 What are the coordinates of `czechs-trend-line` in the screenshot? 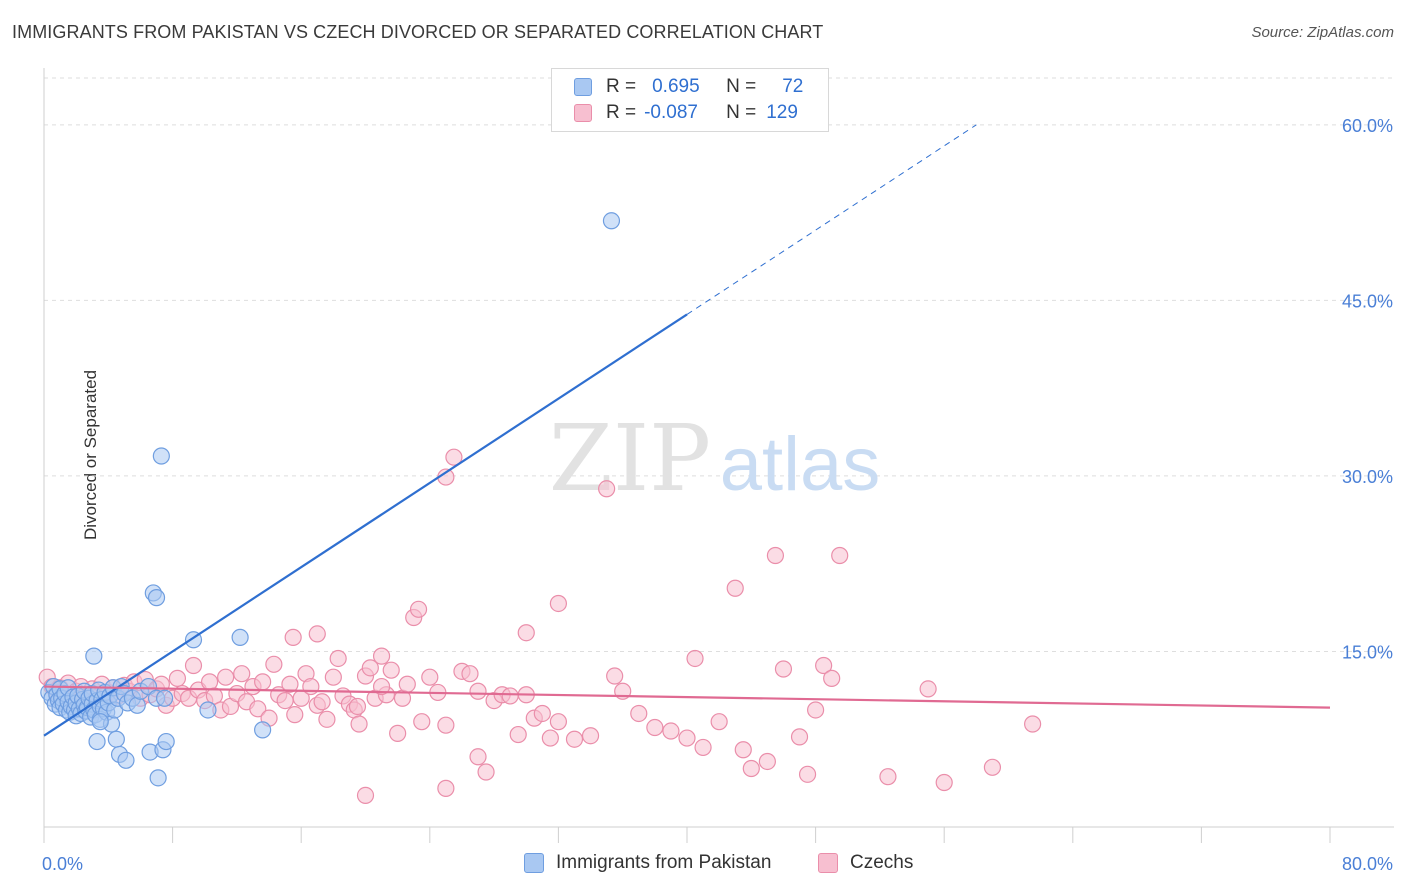 It's located at (687, 697).